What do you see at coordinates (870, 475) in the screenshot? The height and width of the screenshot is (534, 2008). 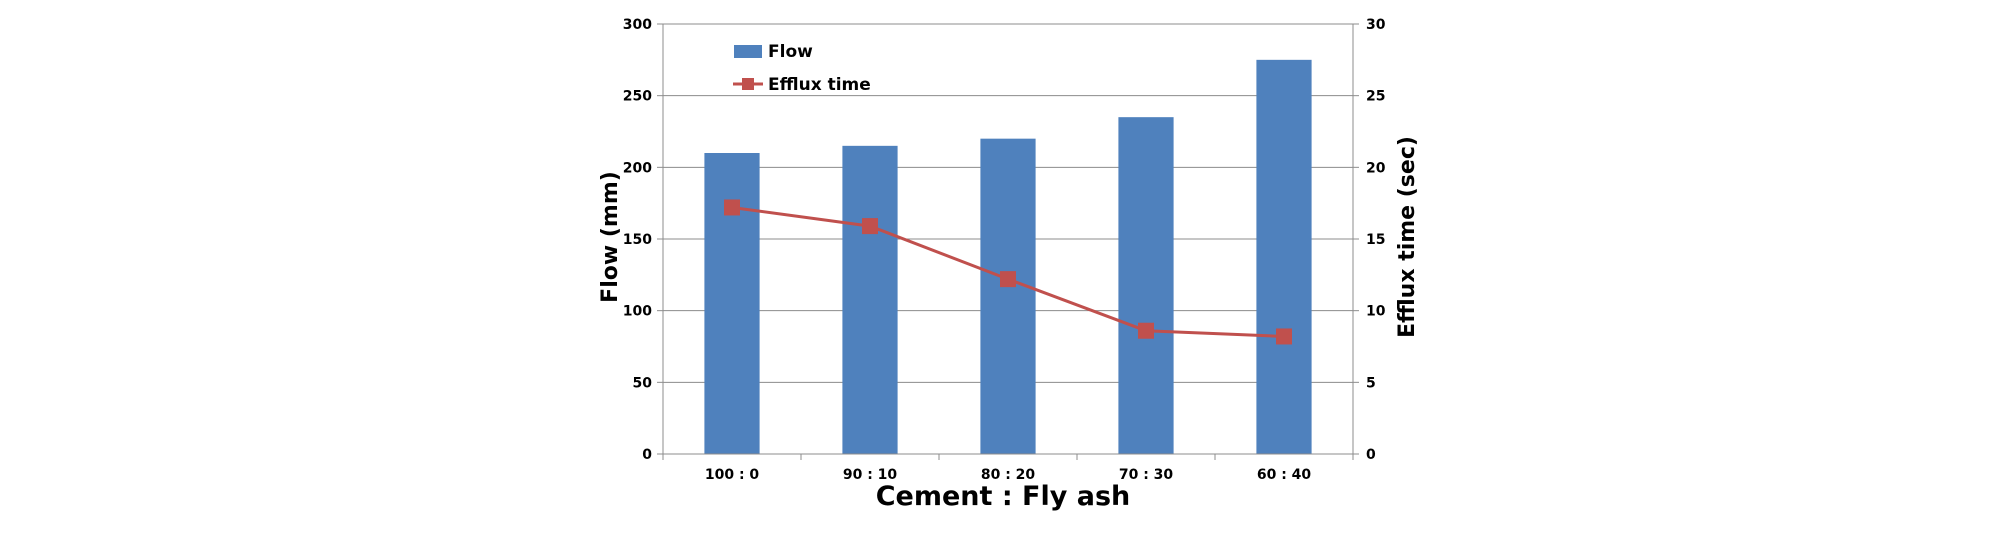 I see `x-tick-label: 90 : 10` at bounding box center [870, 475].